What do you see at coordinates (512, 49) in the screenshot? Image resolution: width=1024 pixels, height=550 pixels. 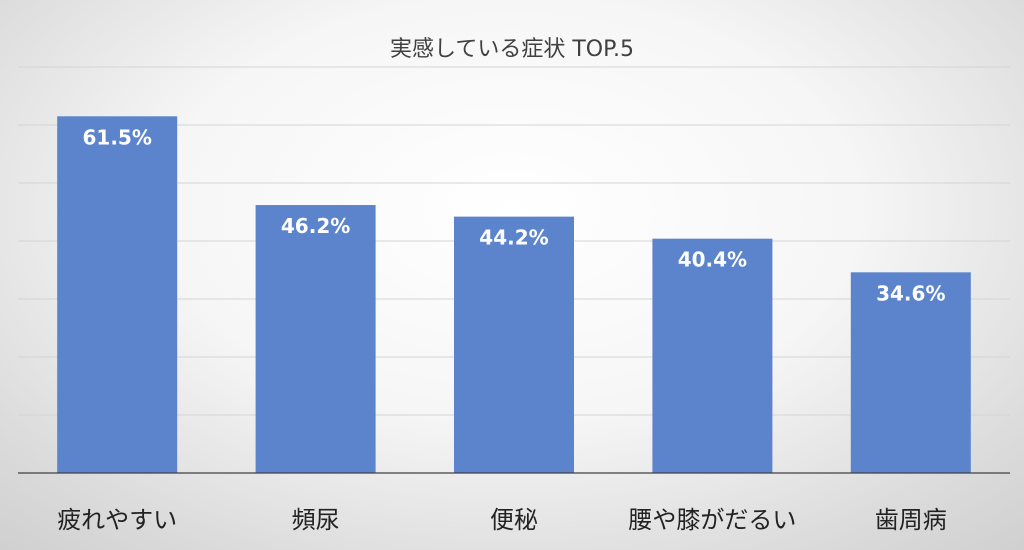 I see `chart-title: 実感している症状 TOP.5` at bounding box center [512, 49].